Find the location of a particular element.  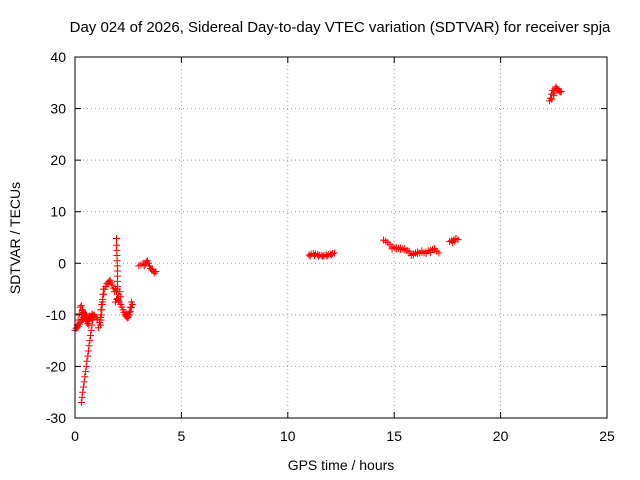

y-tick-label: -30 is located at coordinates (56, 418).